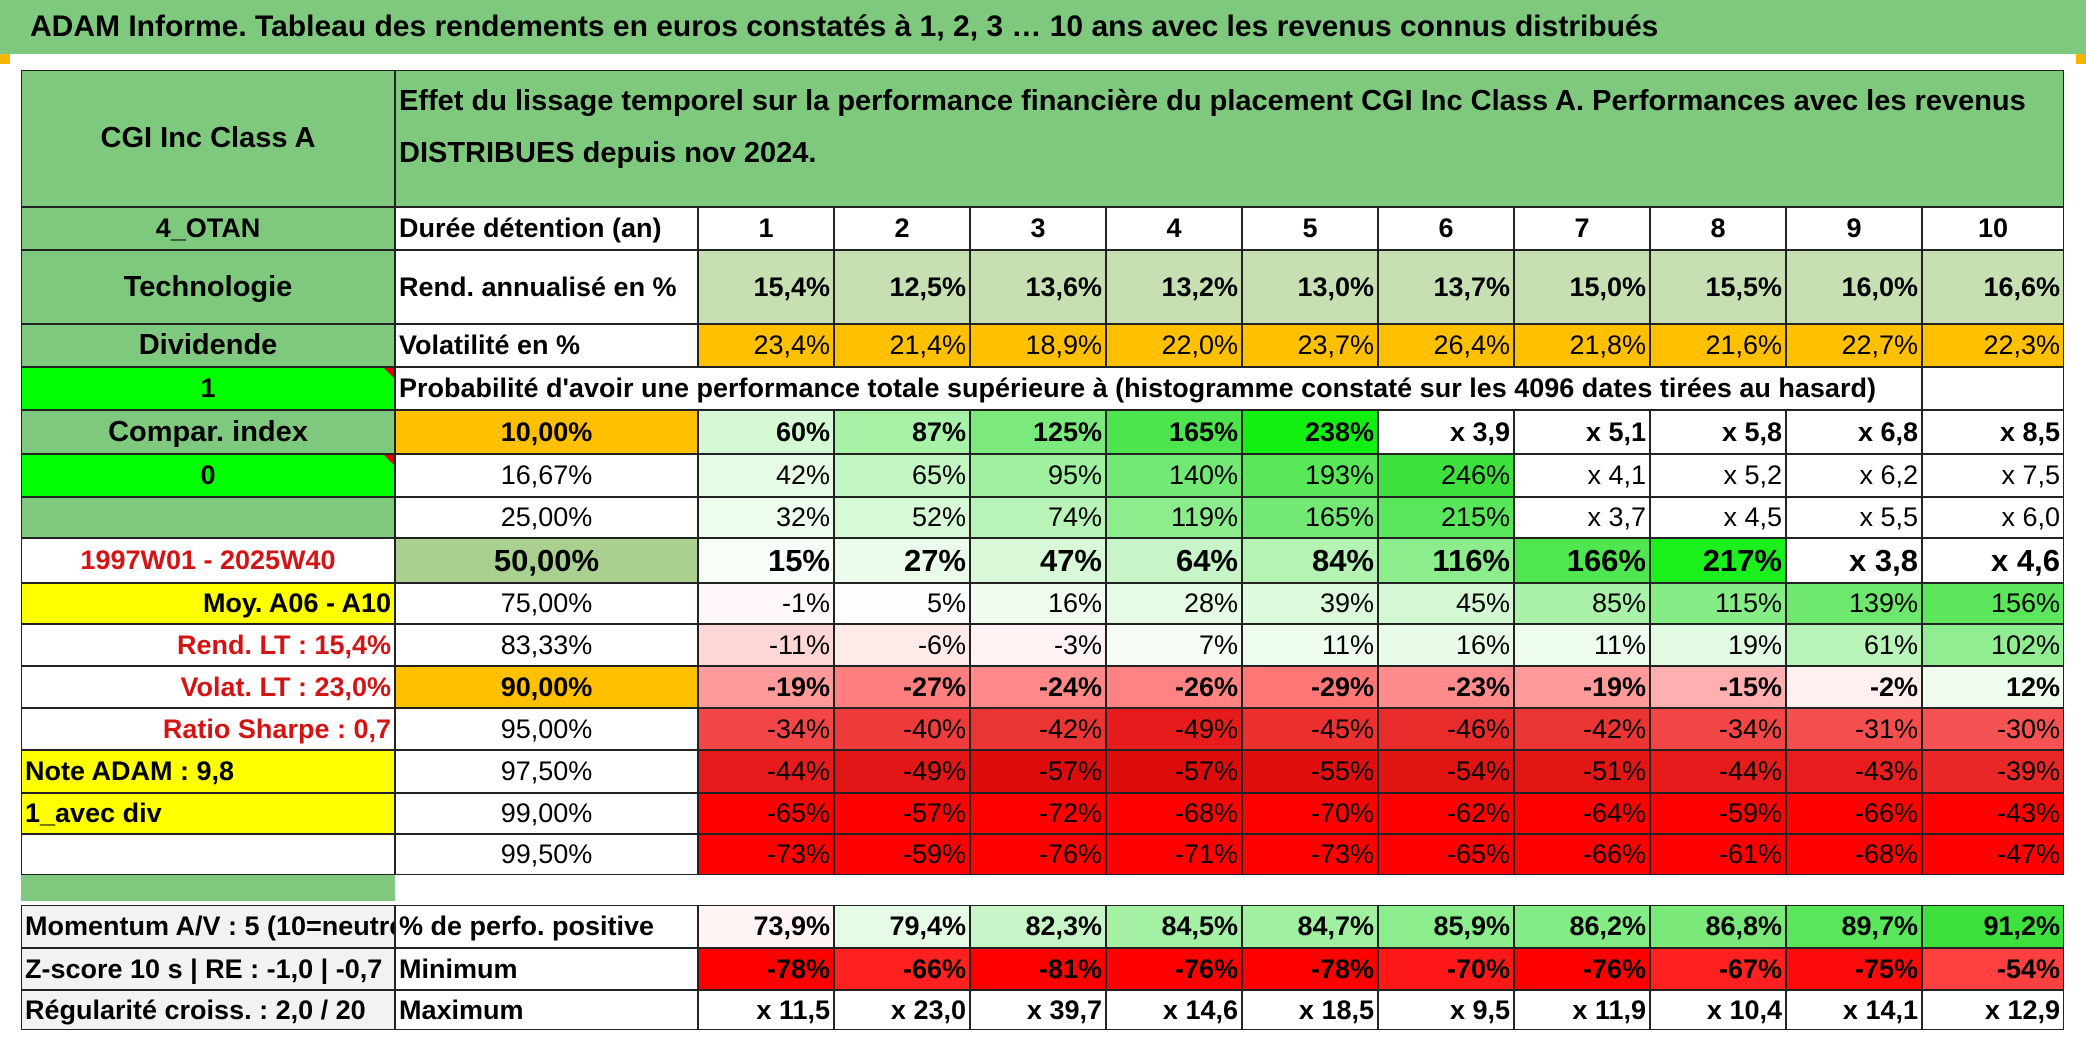  What do you see at coordinates (1446, 345) in the screenshot?
I see `volatility-cell: 26,4%` at bounding box center [1446, 345].